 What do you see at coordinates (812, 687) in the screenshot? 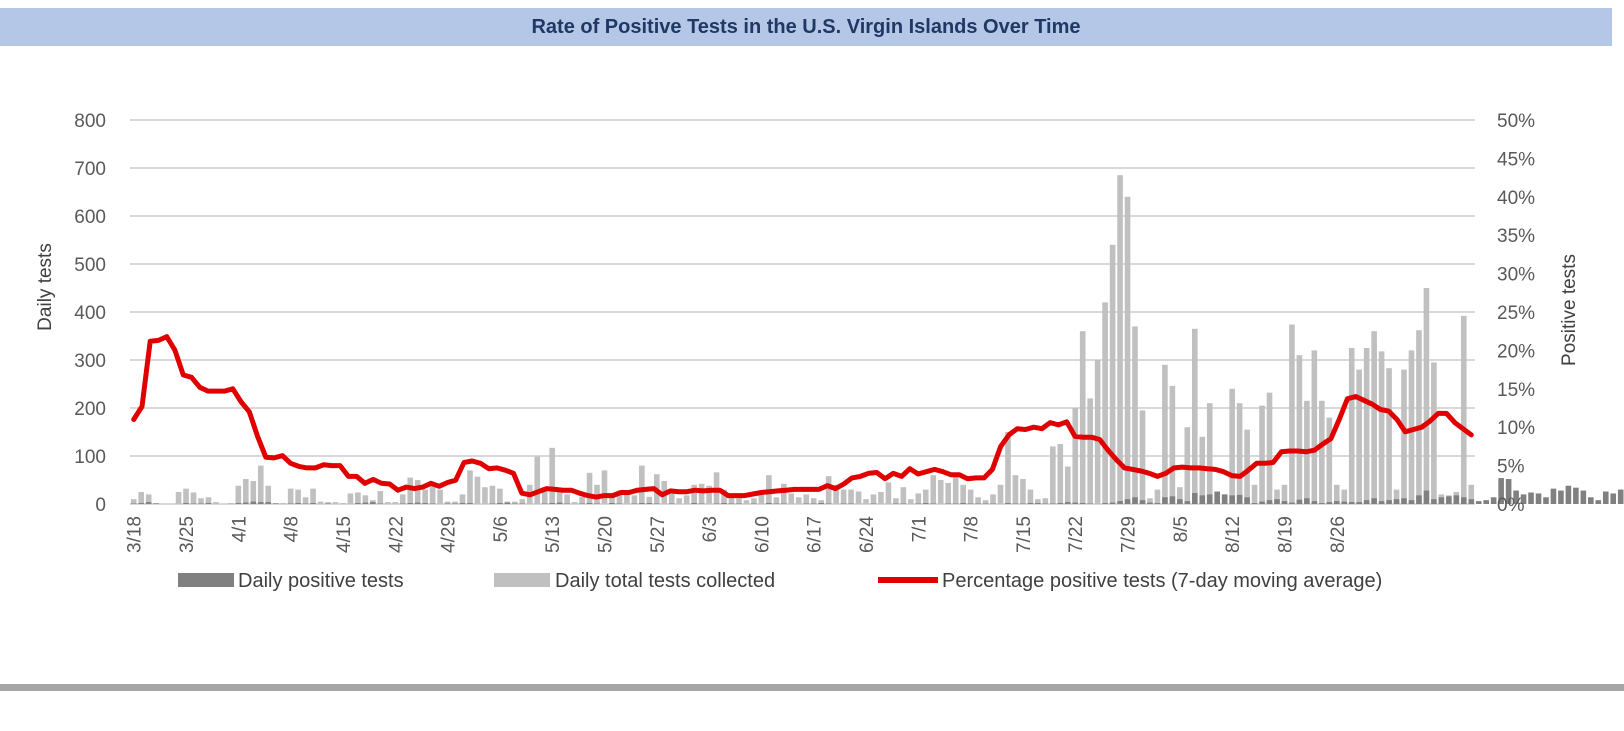
I see `bottom-divider` at bounding box center [812, 687].